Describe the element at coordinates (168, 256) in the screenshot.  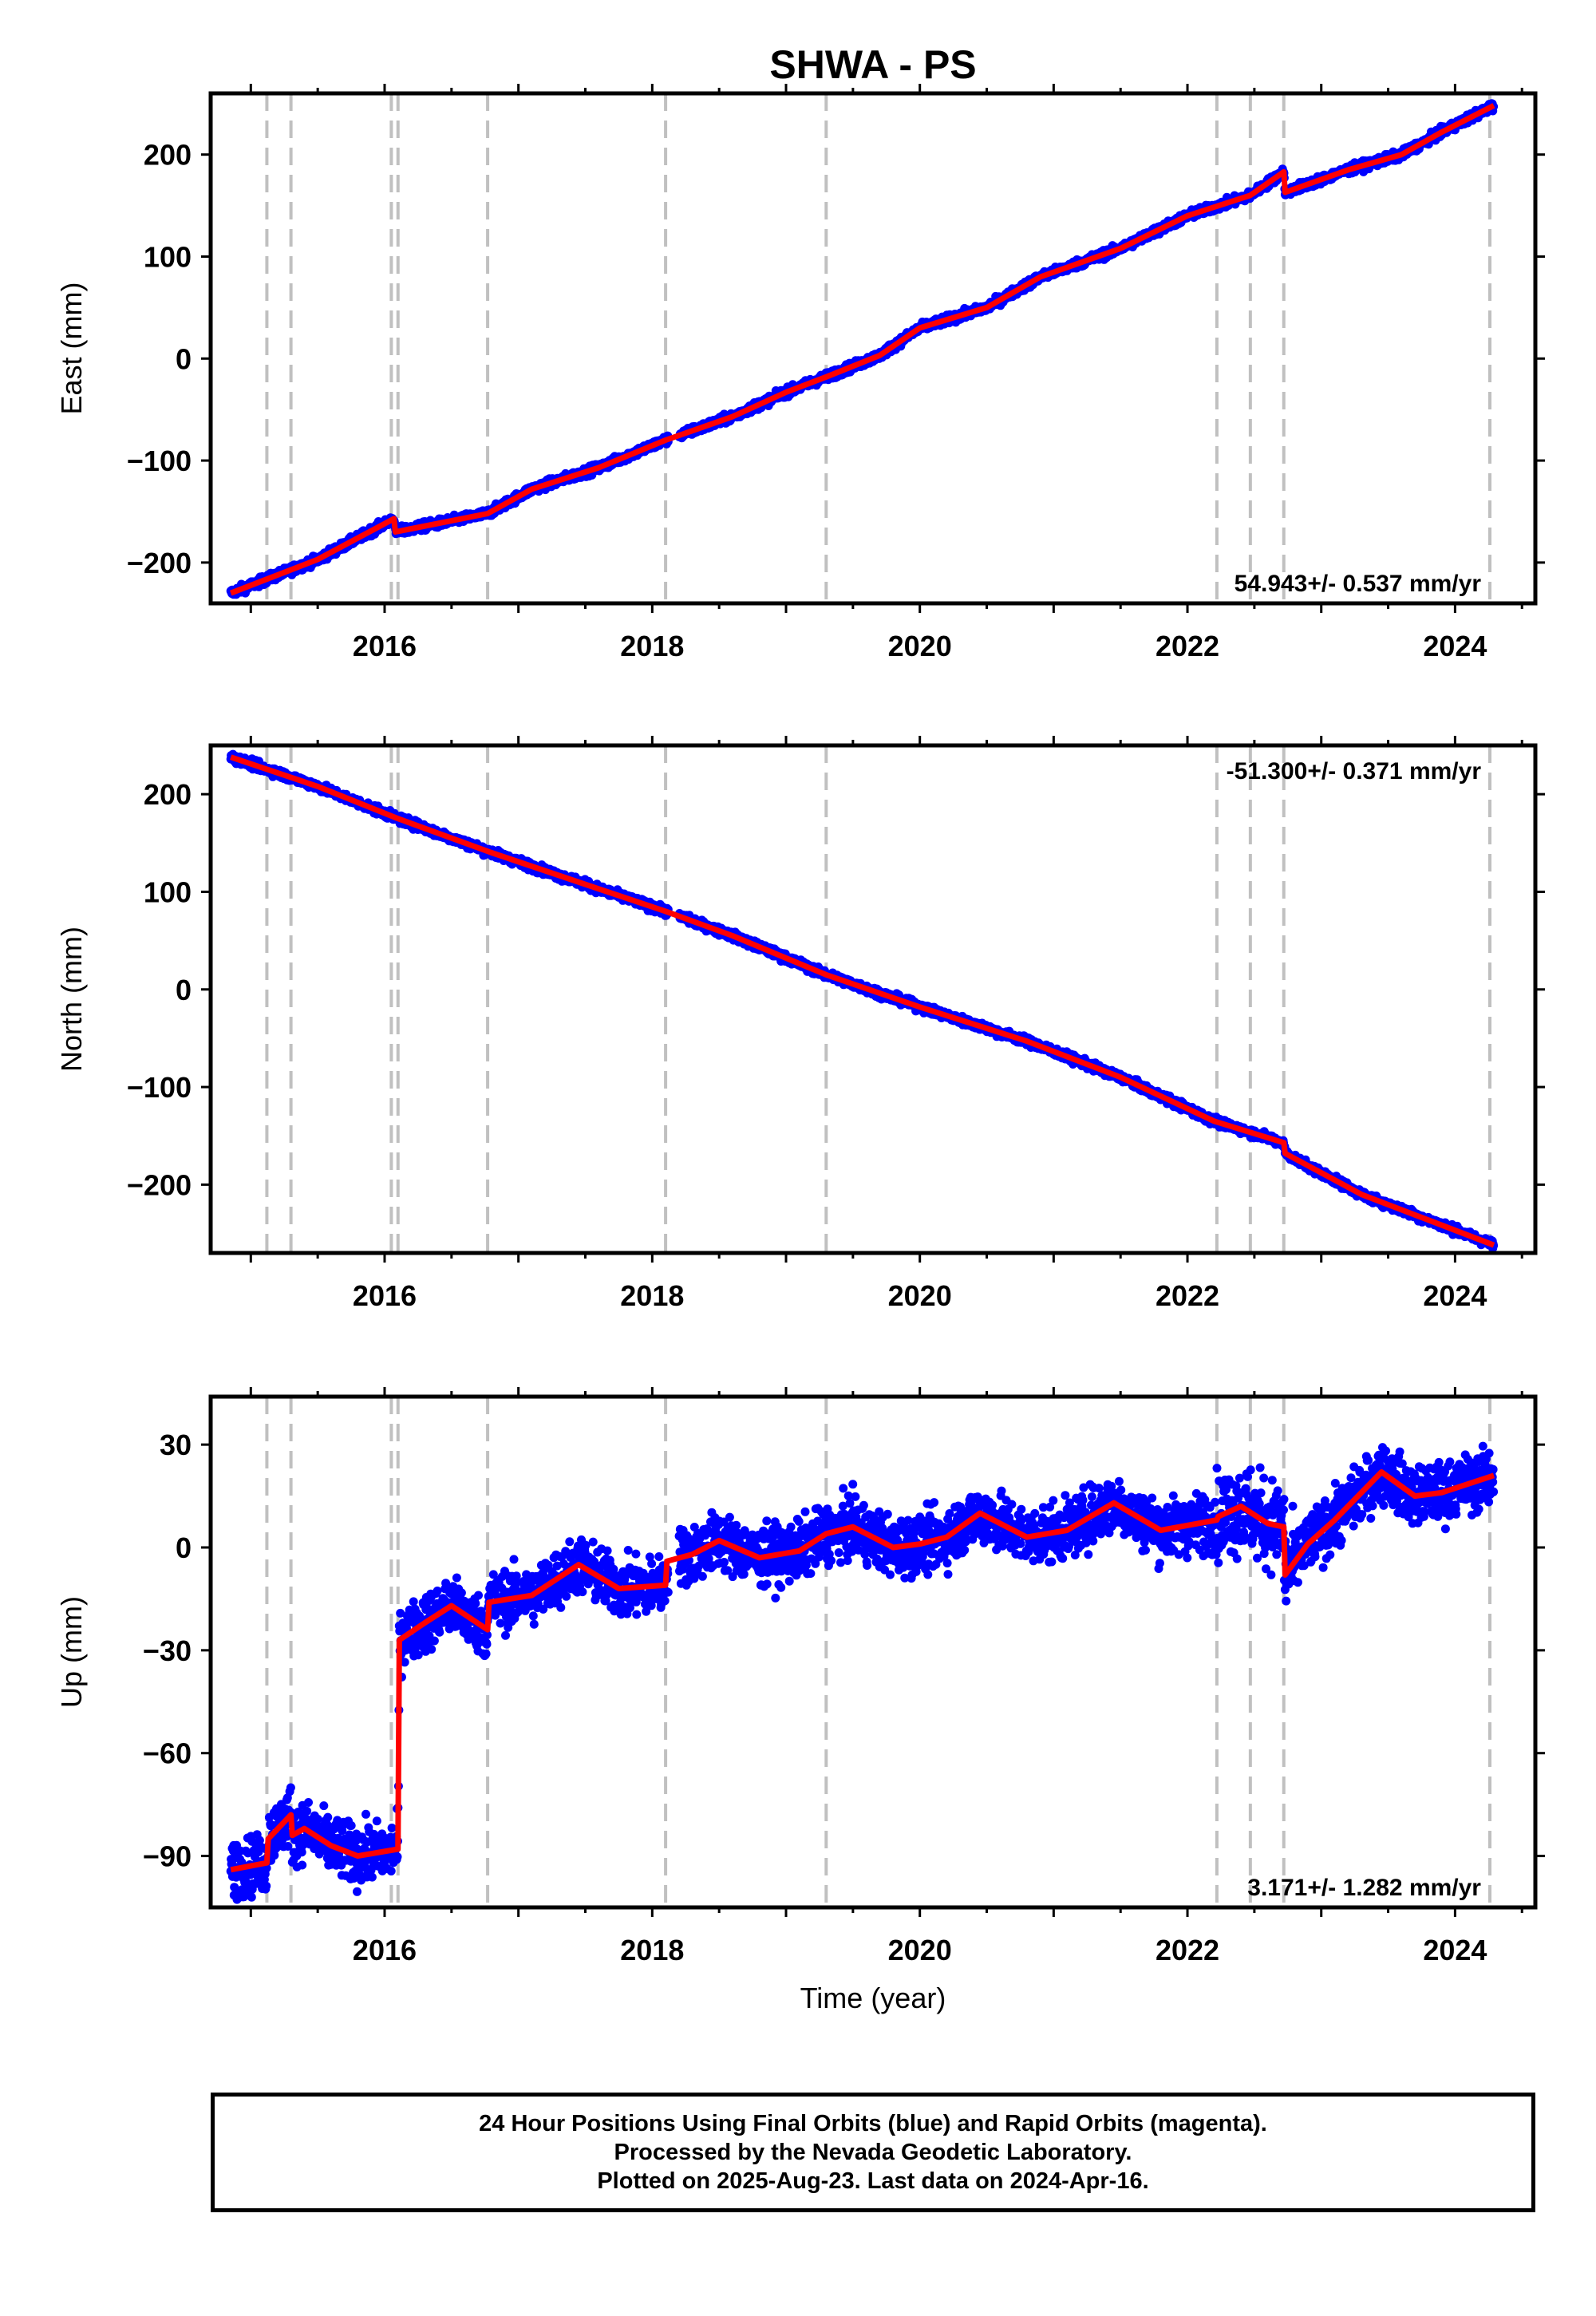
I see `east-y-tick-label: 100` at that location.